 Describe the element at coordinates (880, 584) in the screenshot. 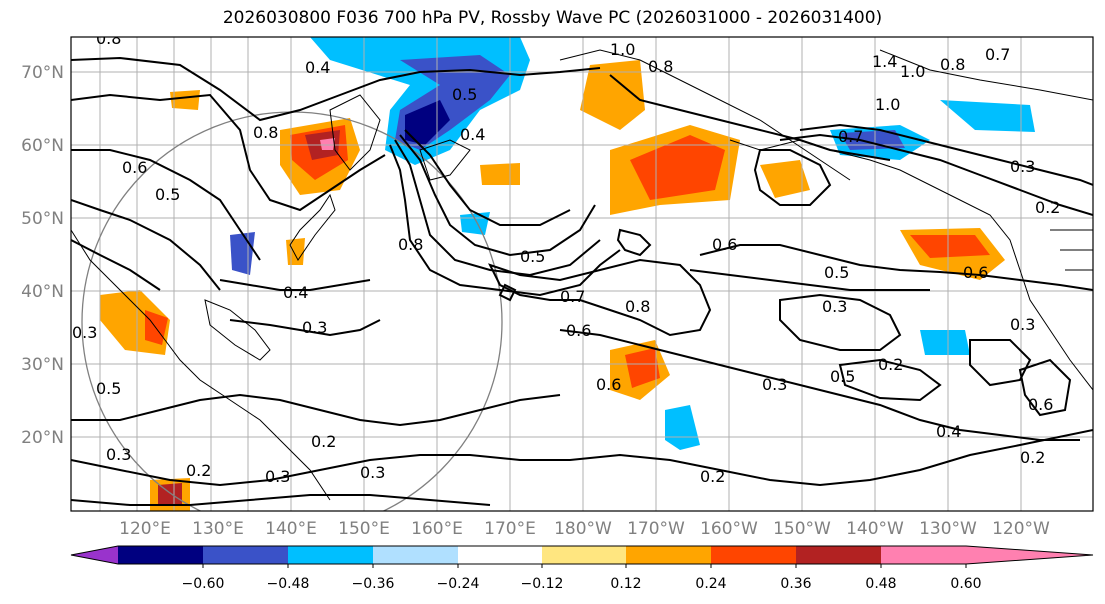

I see `colorbar-tick-label: 0.48` at that location.